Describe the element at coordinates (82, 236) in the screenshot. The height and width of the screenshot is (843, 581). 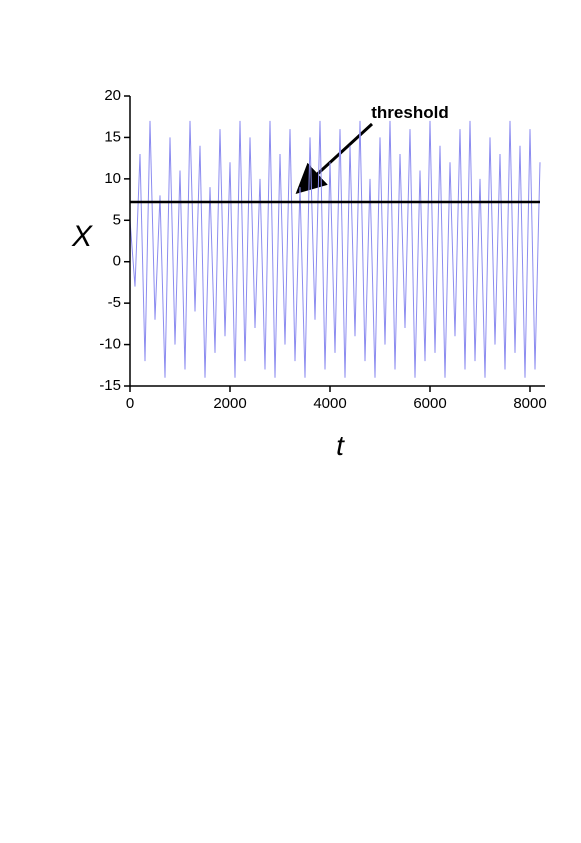
I see `y-axis-label: X` at that location.